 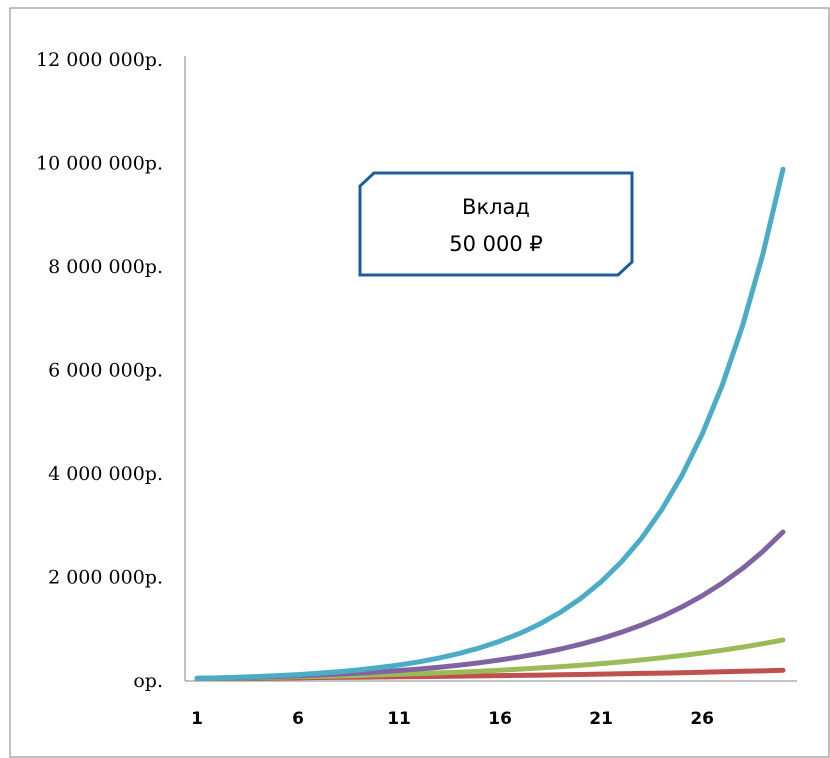 I want to click on x-tick-label: 6, so click(x=298, y=719).